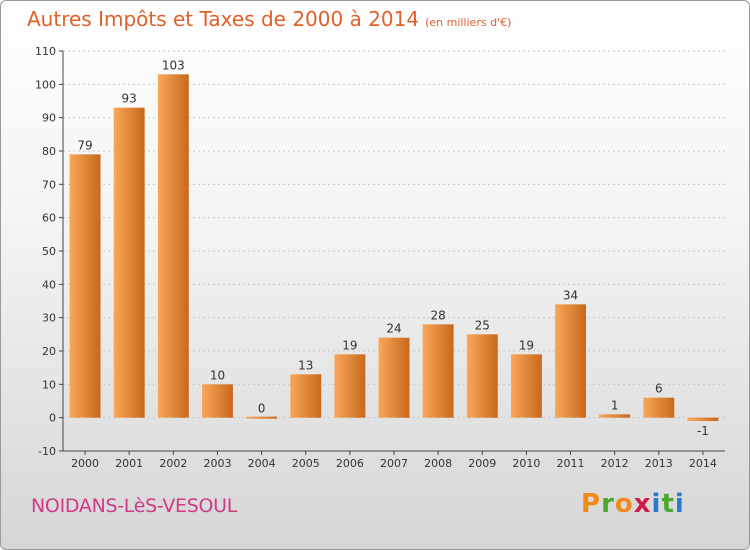 Image resolution: width=750 pixels, height=550 pixels. What do you see at coordinates (668, 504) in the screenshot?
I see `brand-letter: t` at bounding box center [668, 504].